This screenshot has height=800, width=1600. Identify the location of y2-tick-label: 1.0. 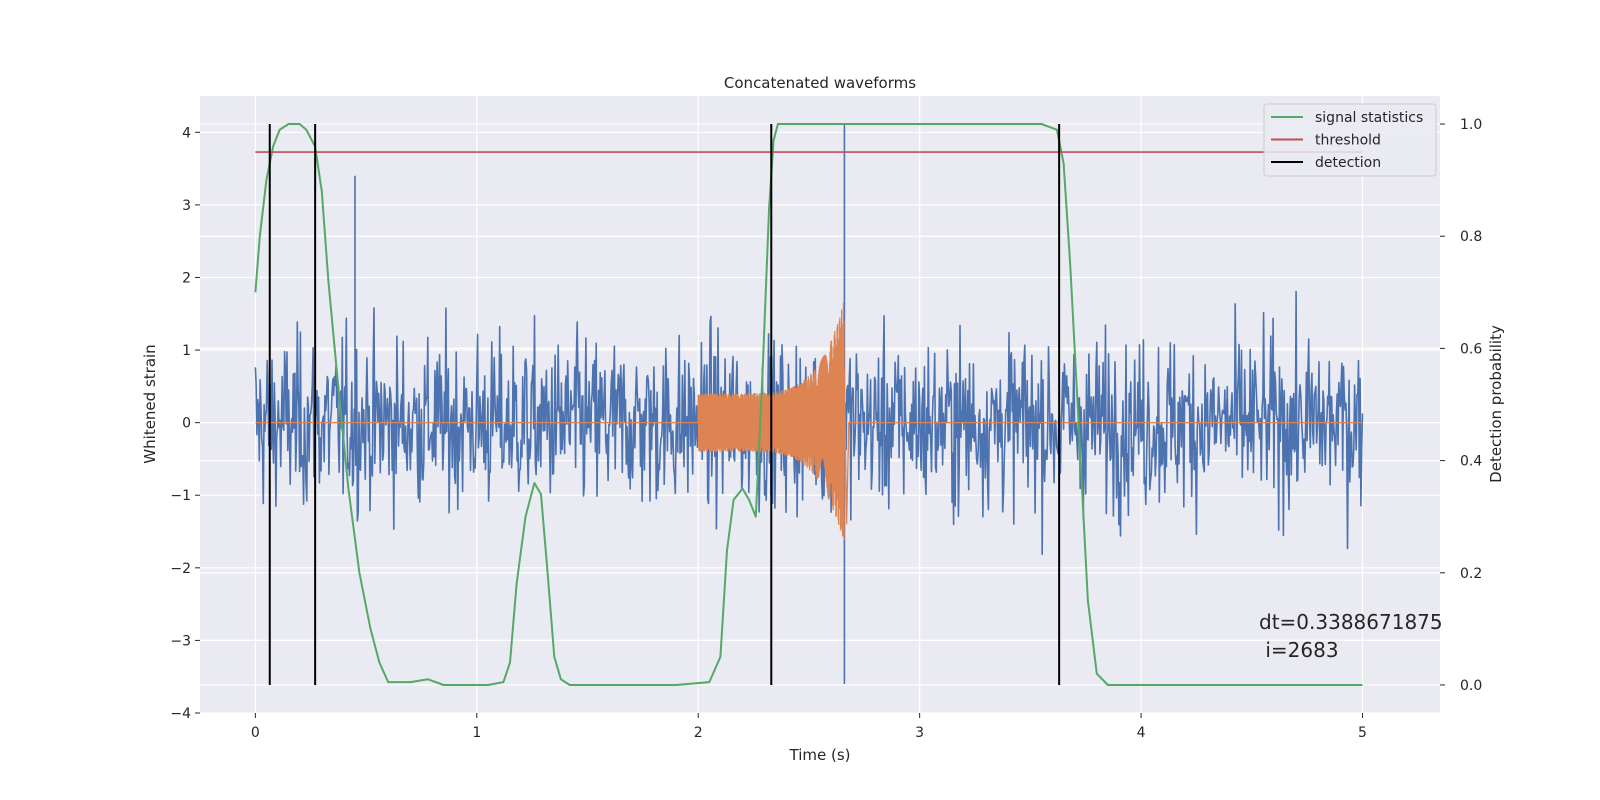
(1471, 125).